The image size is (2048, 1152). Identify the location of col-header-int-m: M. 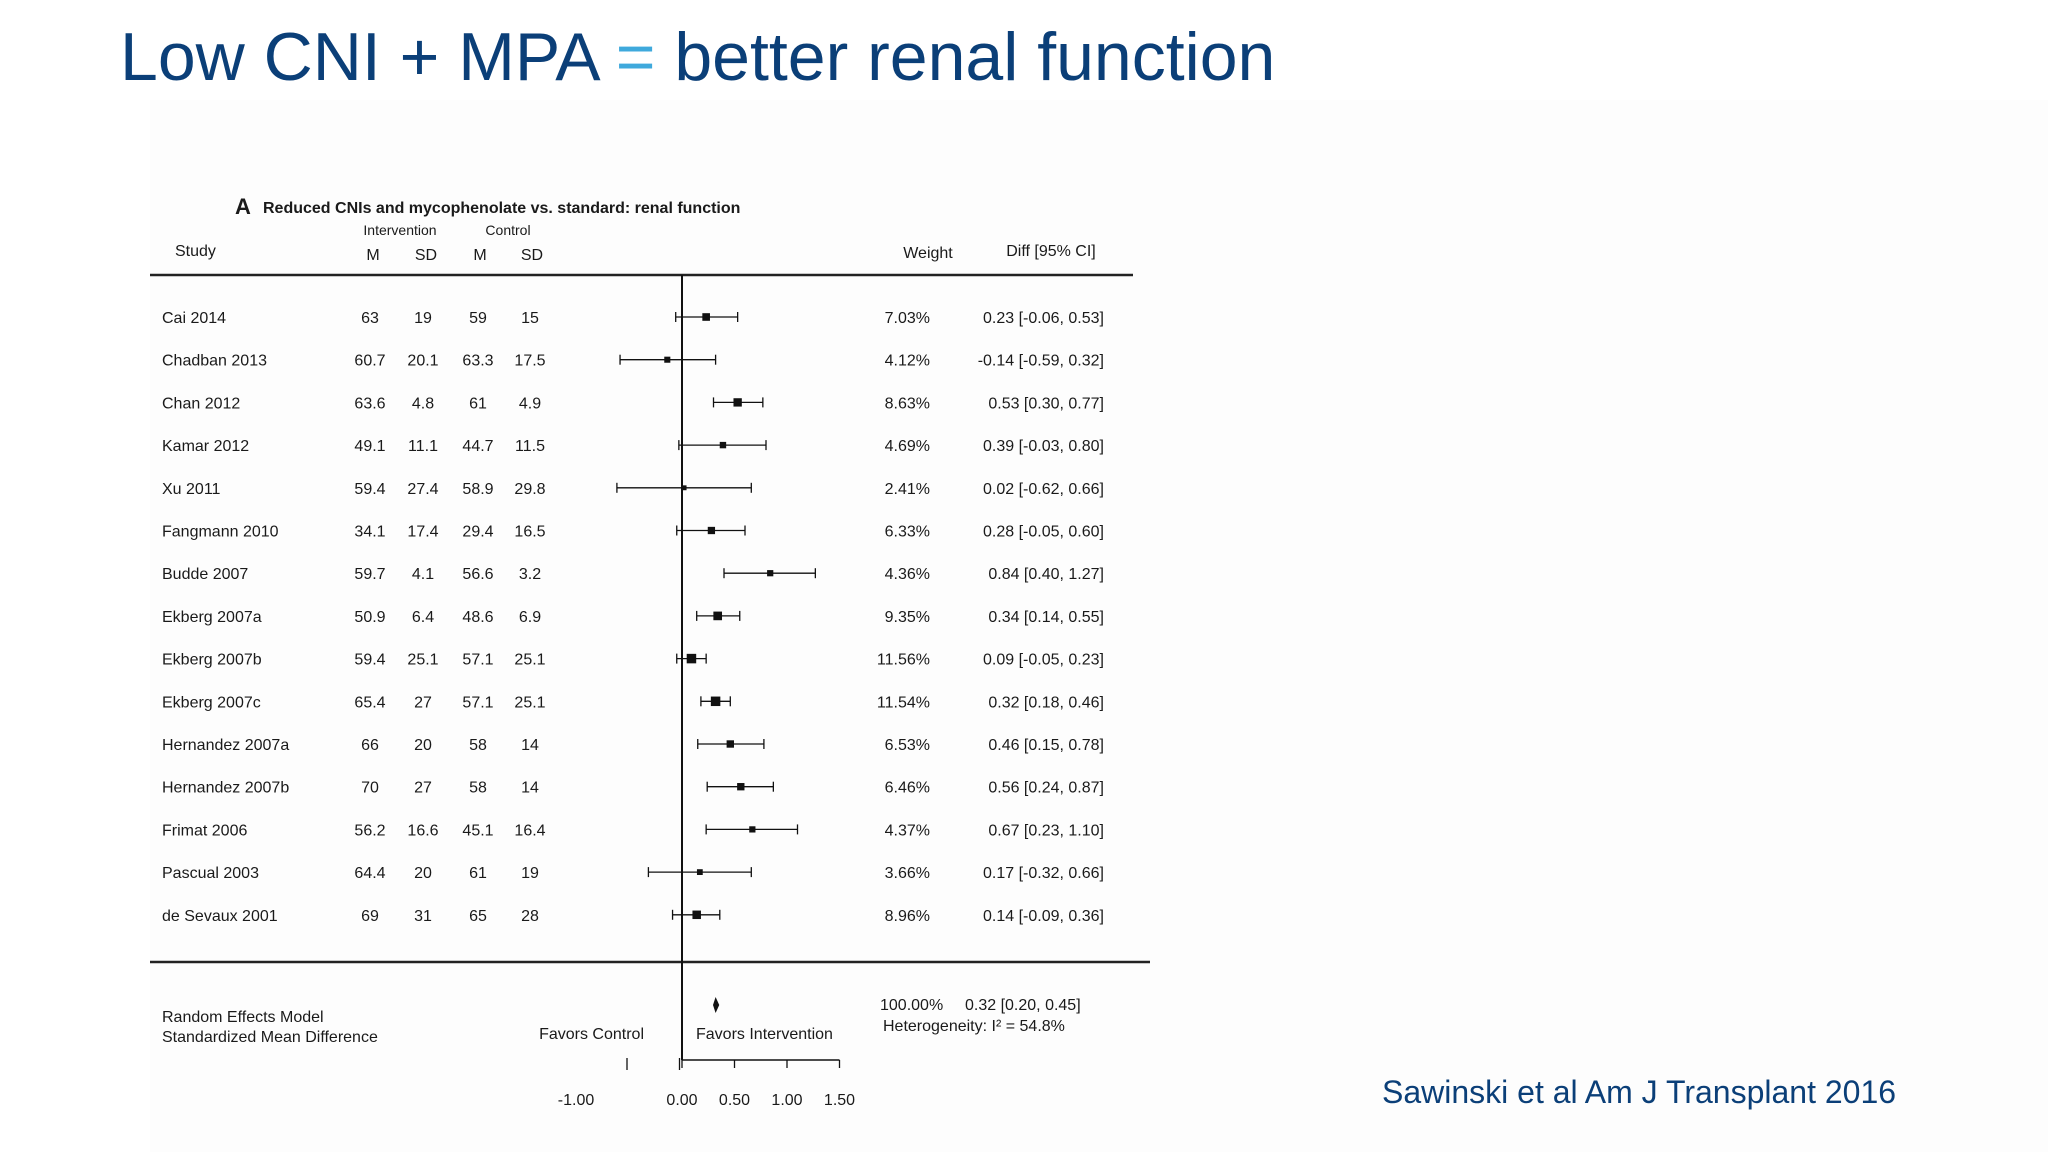
(372, 255).